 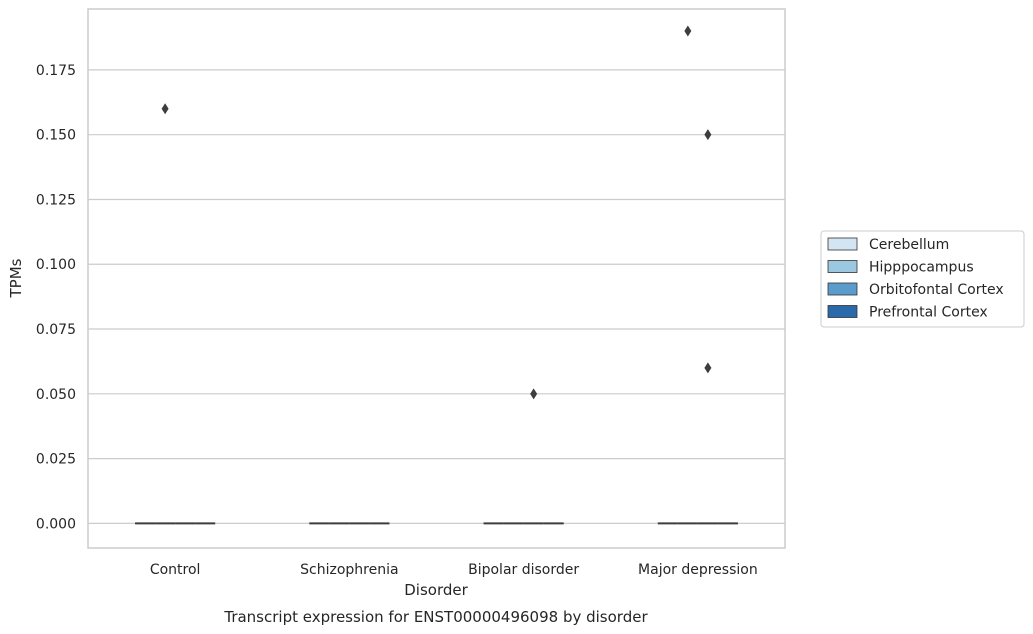 I want to click on x-tick-label: Control, so click(x=175, y=570).